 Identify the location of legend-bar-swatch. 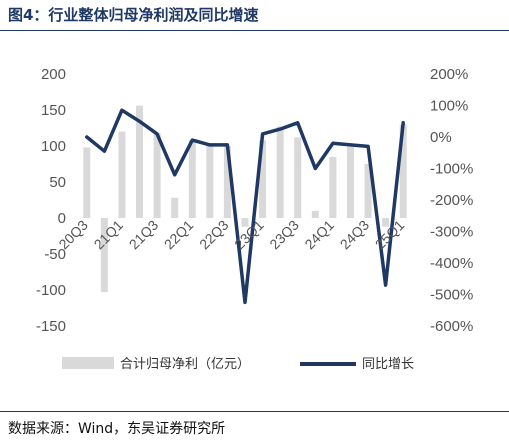
(88, 363).